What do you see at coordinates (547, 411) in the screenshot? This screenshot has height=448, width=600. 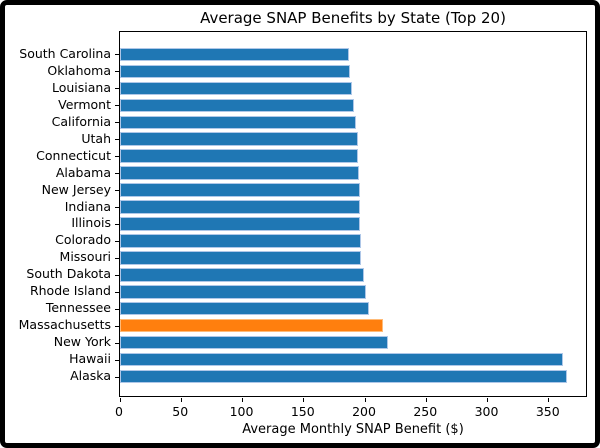 I see `x-tick-label-350: 350` at bounding box center [547, 411].